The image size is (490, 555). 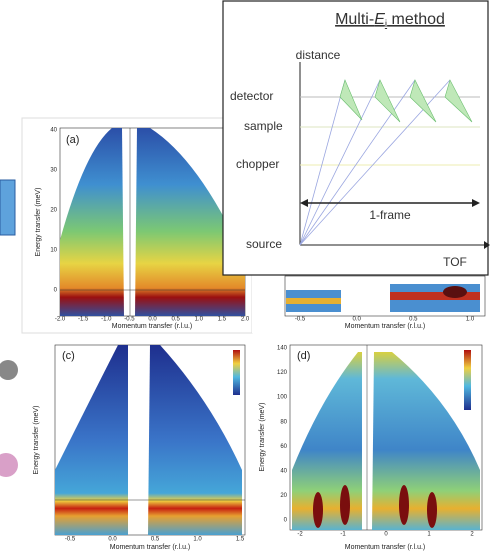 I want to click on y-tick-label: 80, so click(x=283, y=422).